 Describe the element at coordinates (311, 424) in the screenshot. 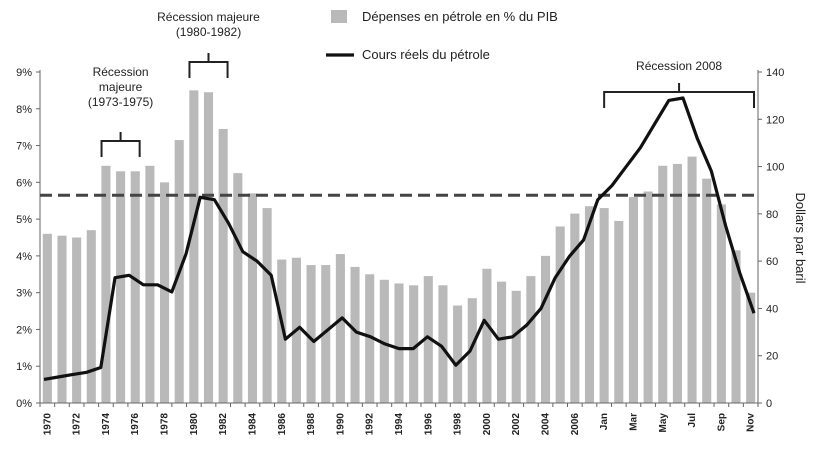

I see `x-tick-label: 1988` at that location.